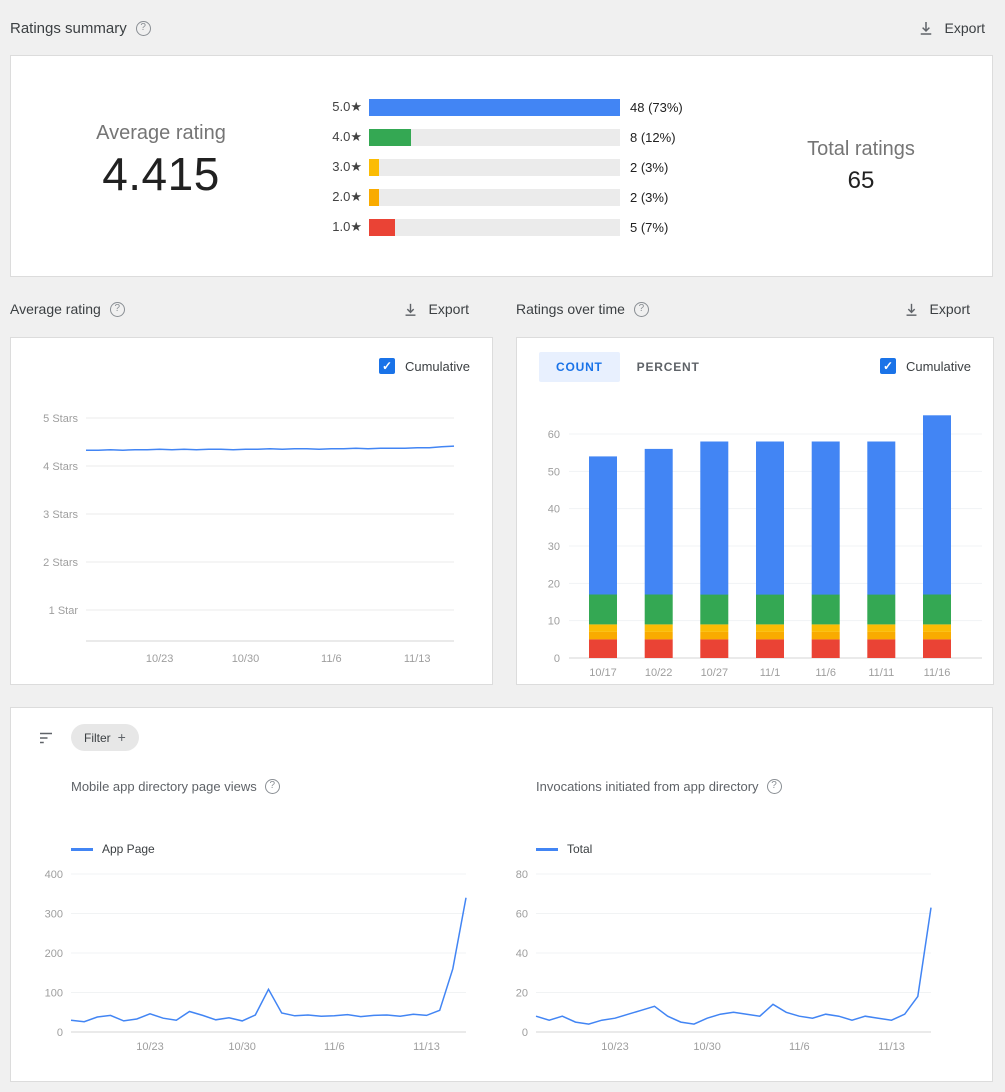  Describe the element at coordinates (122, 737) in the screenshot. I see `plus-icon` at that location.